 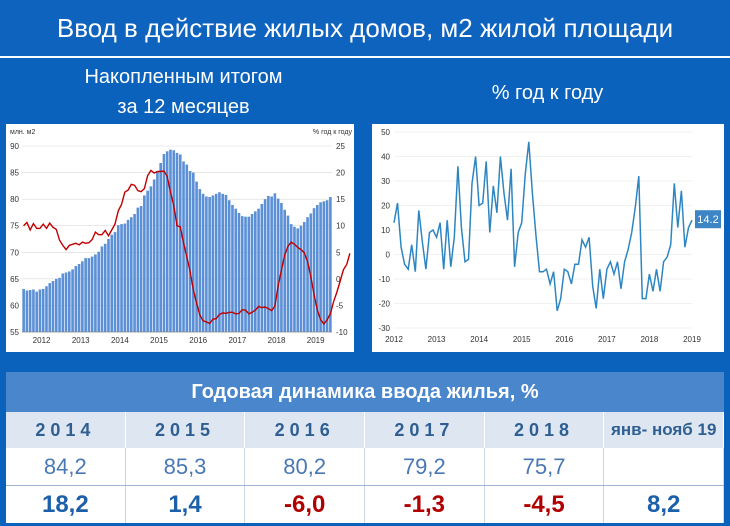 What do you see at coordinates (14, 332) in the screenshot?
I see `y-tick-label: 55` at bounding box center [14, 332].